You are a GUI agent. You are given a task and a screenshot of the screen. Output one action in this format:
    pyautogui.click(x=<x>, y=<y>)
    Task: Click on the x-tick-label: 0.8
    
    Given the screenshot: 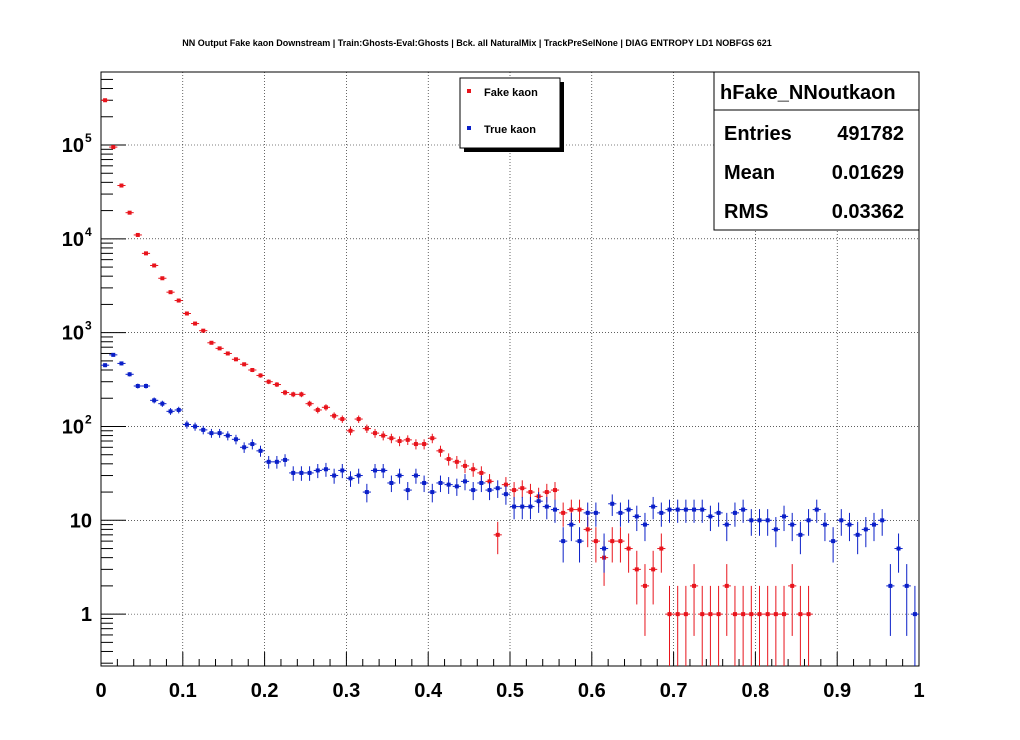 What is the action you would take?
    pyautogui.click(x=755, y=691)
    